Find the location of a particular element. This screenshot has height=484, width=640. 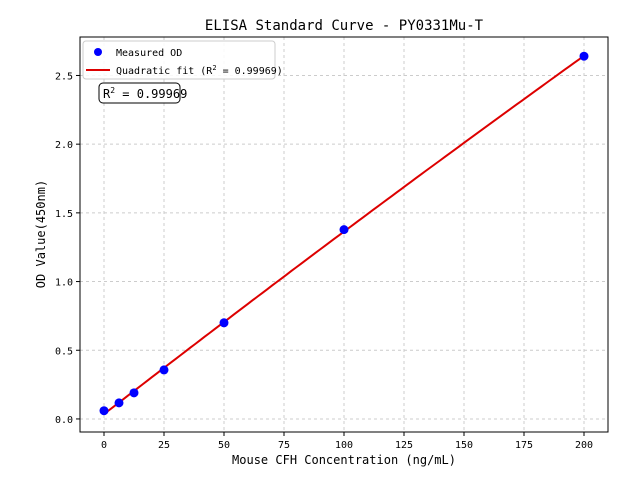

y-tick-label: 0.0 is located at coordinates (64, 420).